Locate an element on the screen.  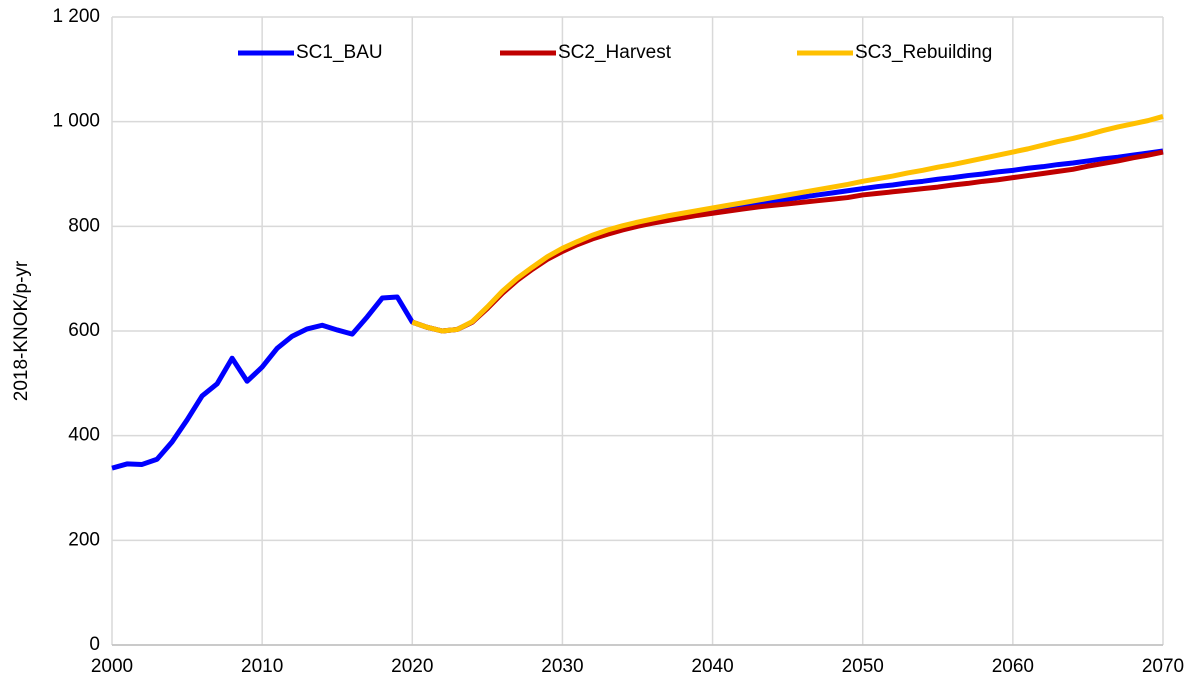
legend-label: SC3_Rebuilding is located at coordinates (923, 52).